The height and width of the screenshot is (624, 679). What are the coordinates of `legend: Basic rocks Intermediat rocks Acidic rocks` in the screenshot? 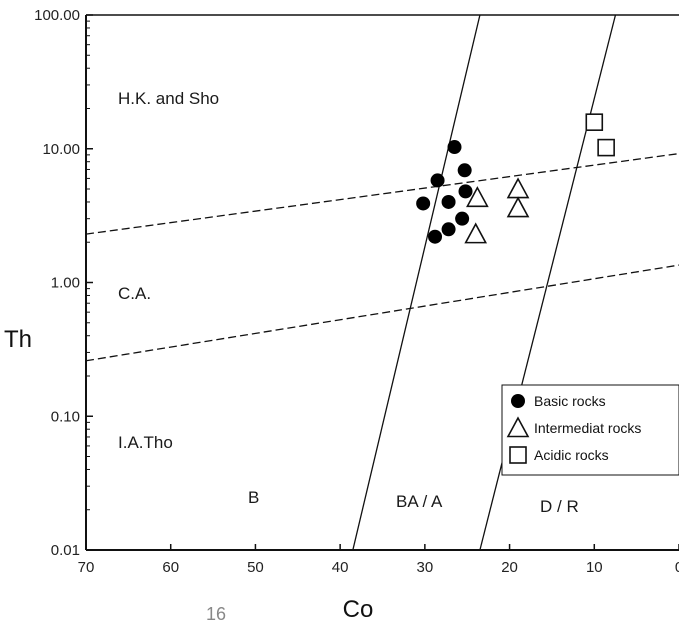 It's located at (590, 430).